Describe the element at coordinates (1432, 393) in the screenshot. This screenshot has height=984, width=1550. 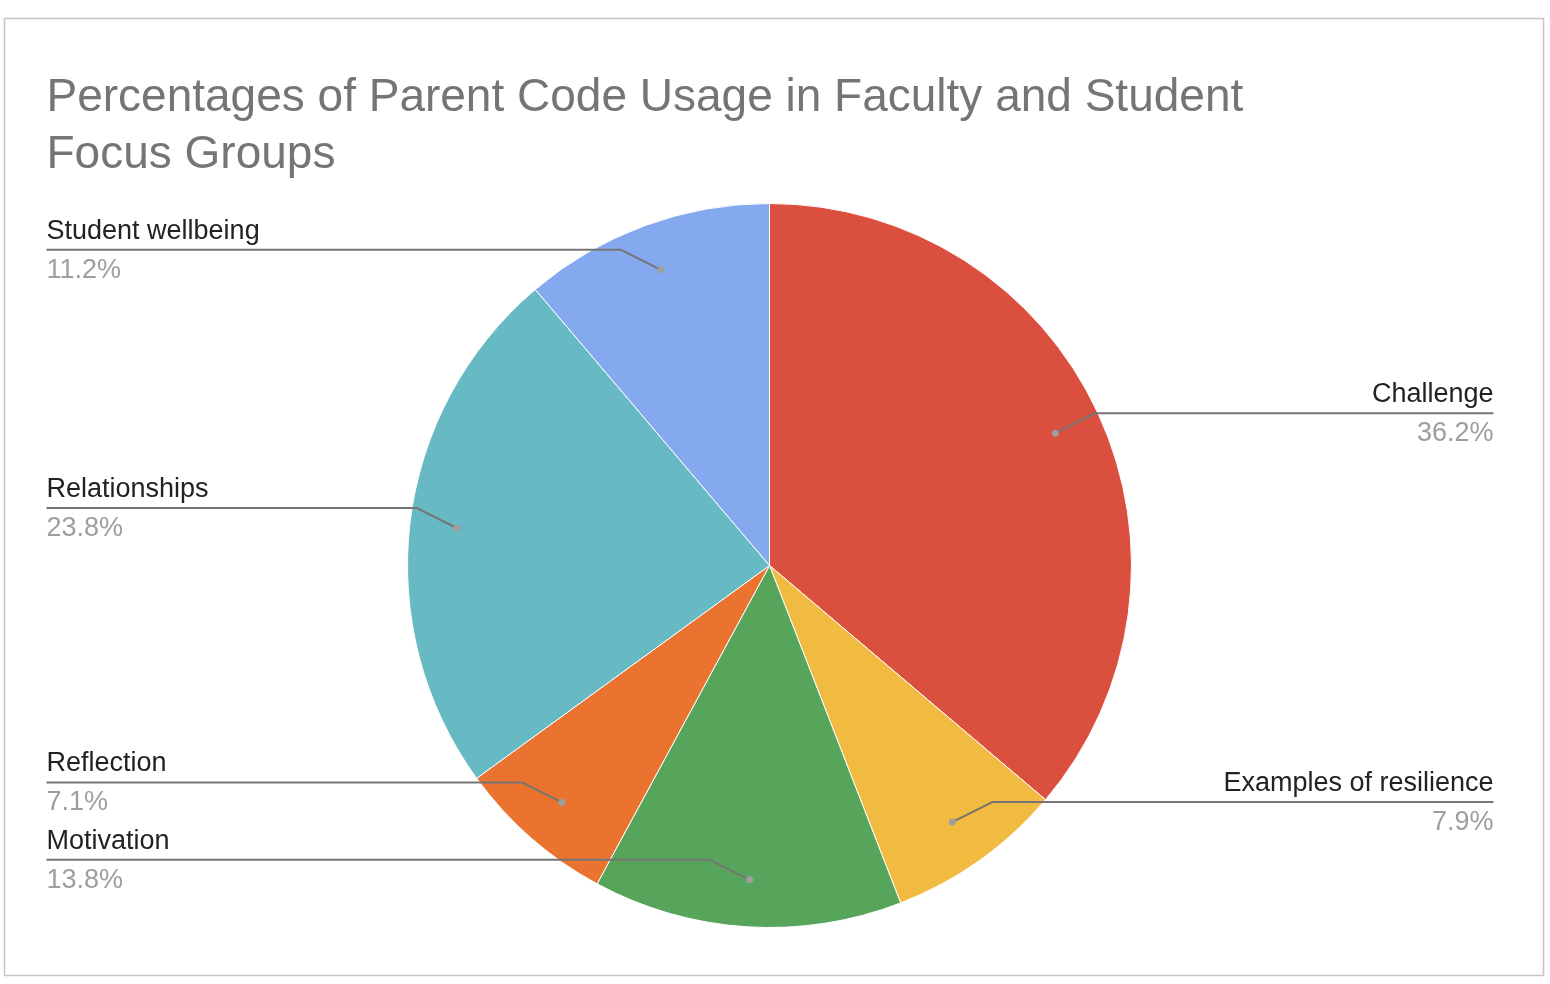
I see `slice-label: Challenge` at that location.